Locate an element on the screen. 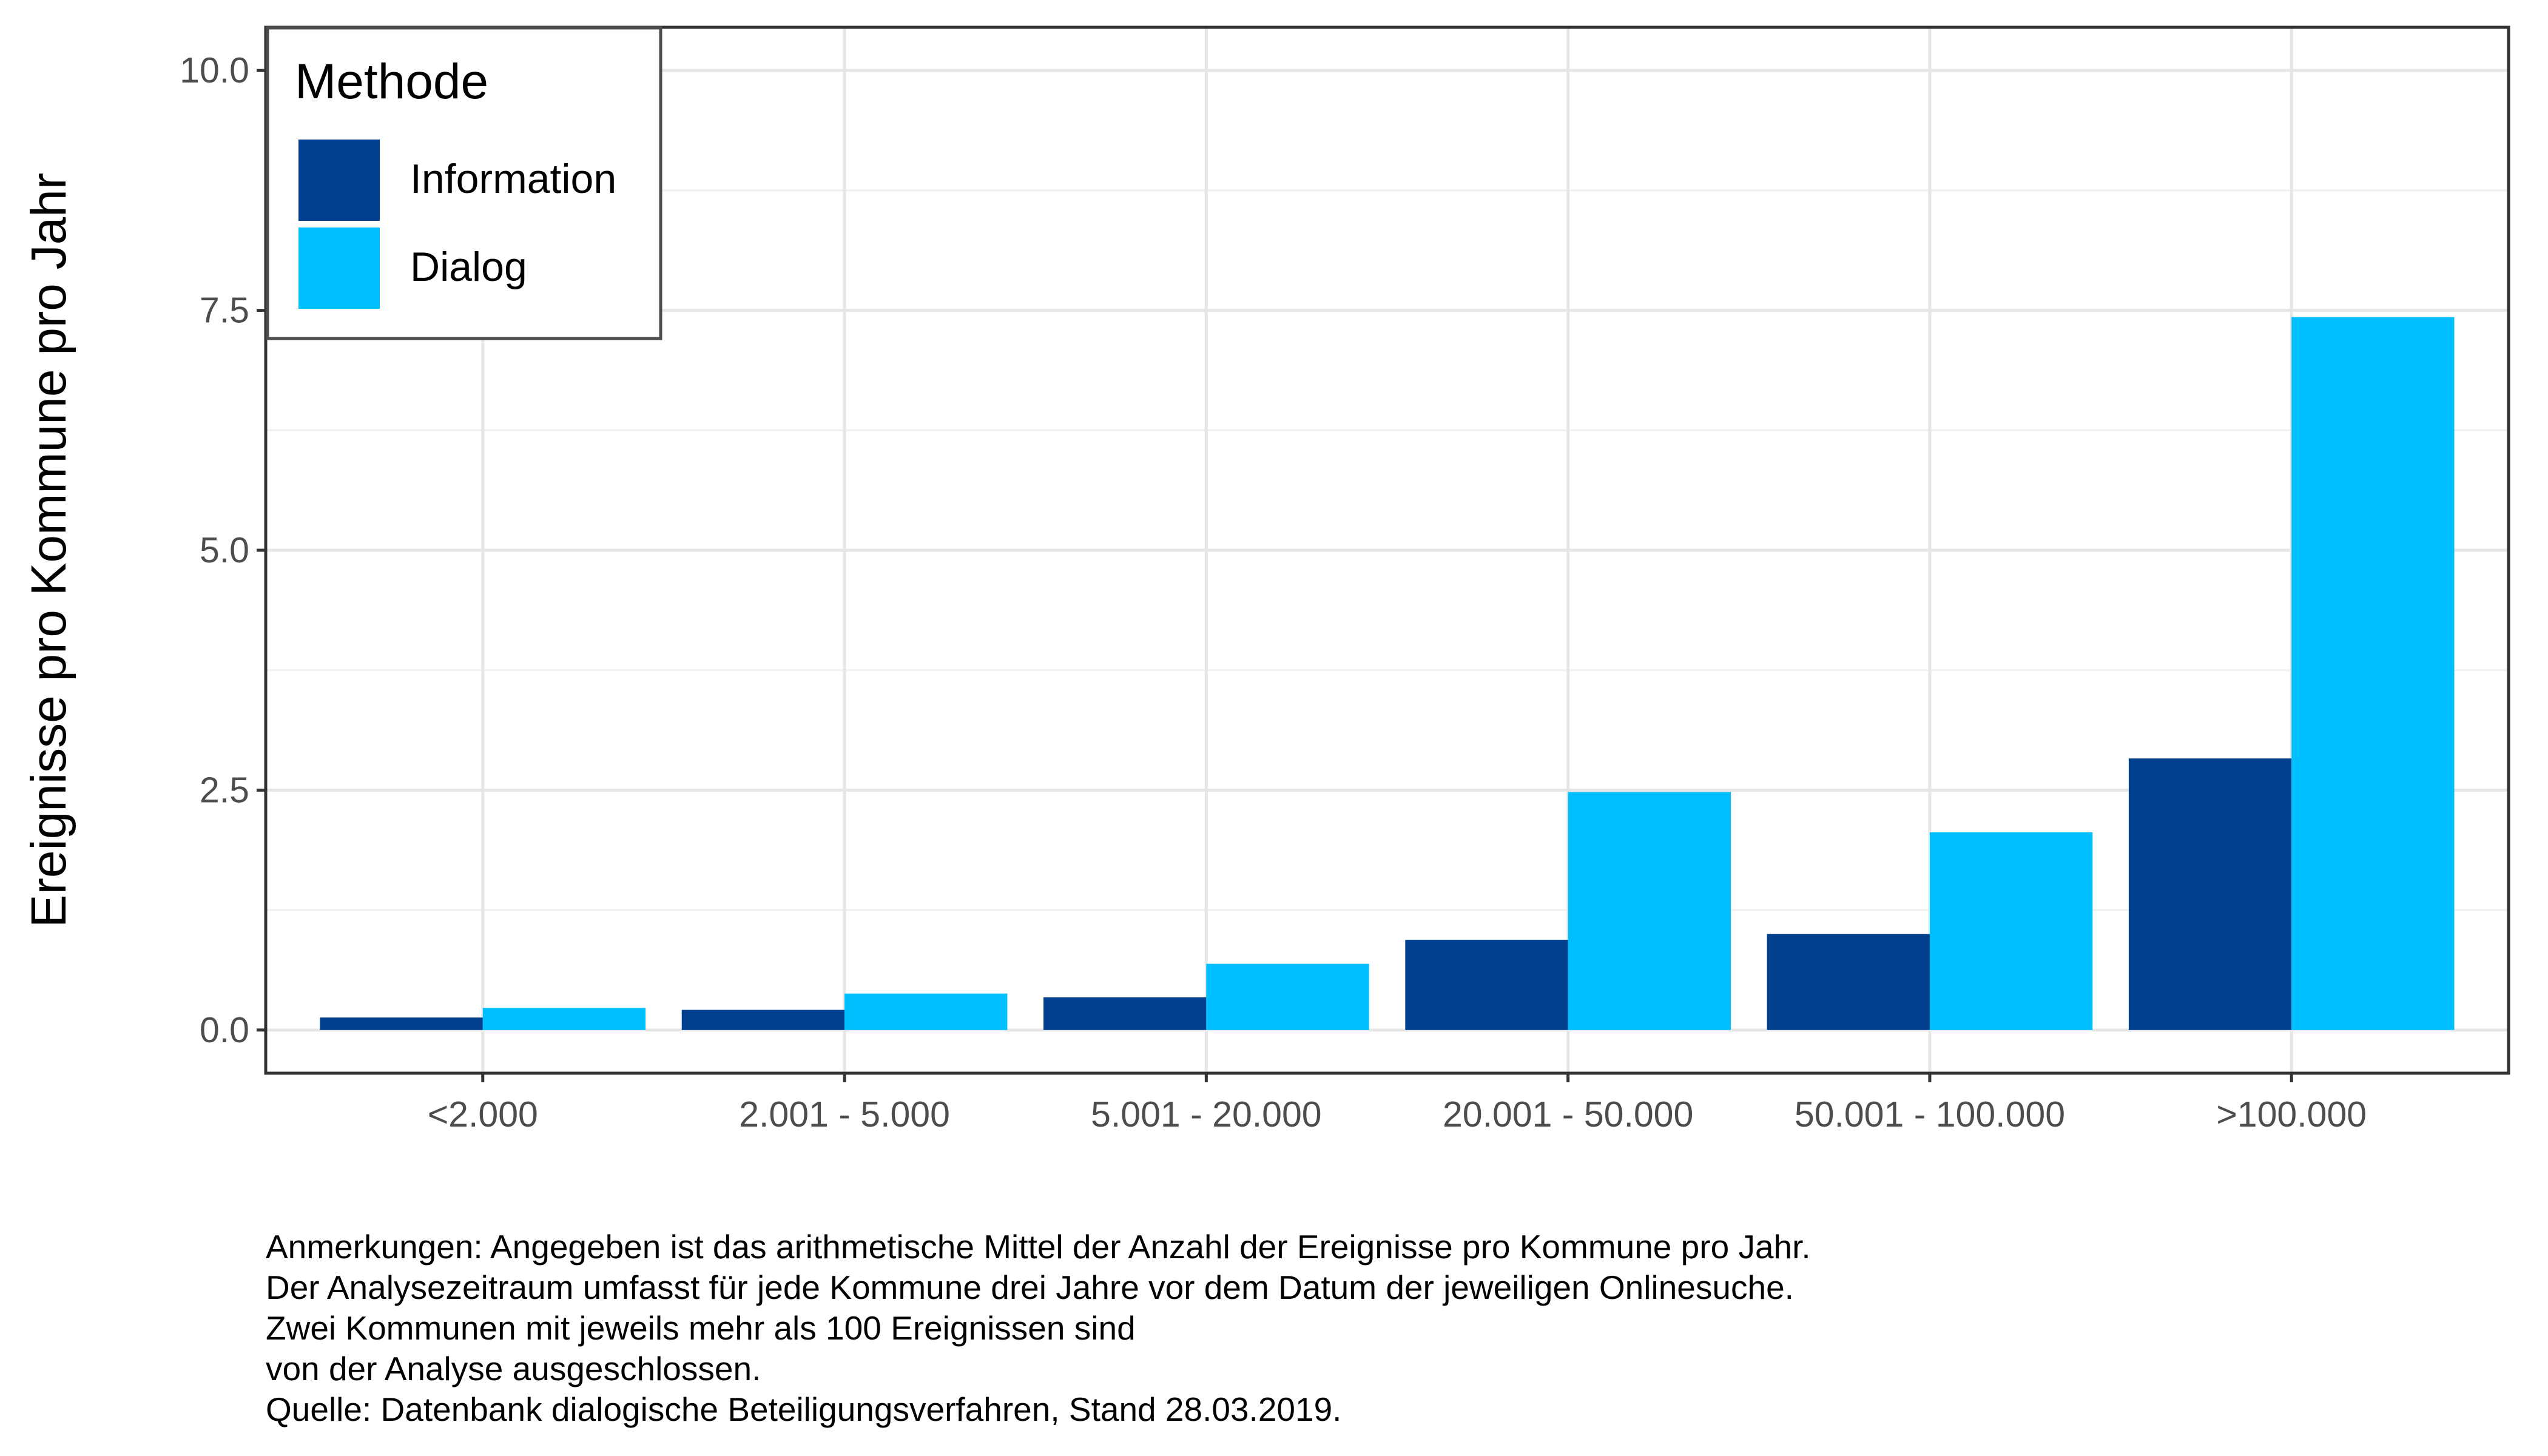 The height and width of the screenshot is (1456, 2548). x-tick-label: 5.001 - 20.000 is located at coordinates (1206, 1114).